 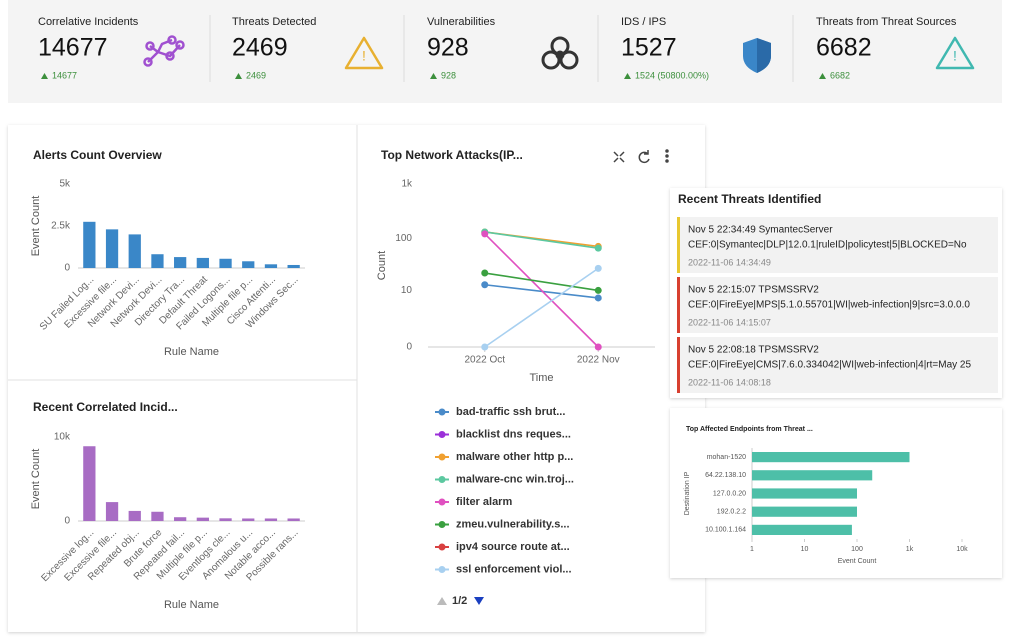 I want to click on y-tick-label: 10.100.1.164, so click(x=725, y=530).